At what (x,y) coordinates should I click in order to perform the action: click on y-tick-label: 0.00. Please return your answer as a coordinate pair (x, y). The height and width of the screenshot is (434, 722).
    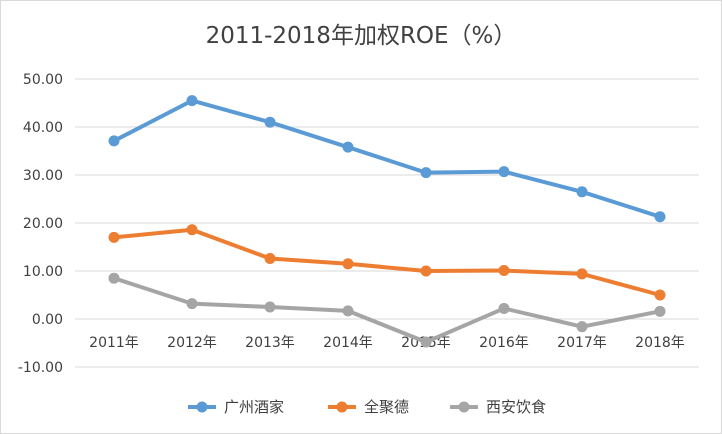
    Looking at the image, I should click on (47, 320).